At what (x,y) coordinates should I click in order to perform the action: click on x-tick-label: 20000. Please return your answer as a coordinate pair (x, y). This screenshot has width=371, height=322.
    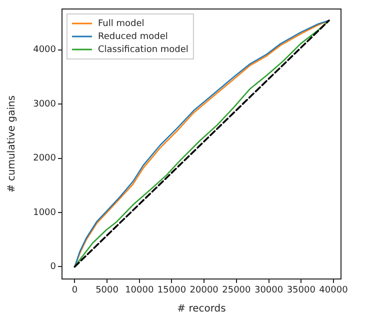
    Looking at the image, I should click on (204, 291).